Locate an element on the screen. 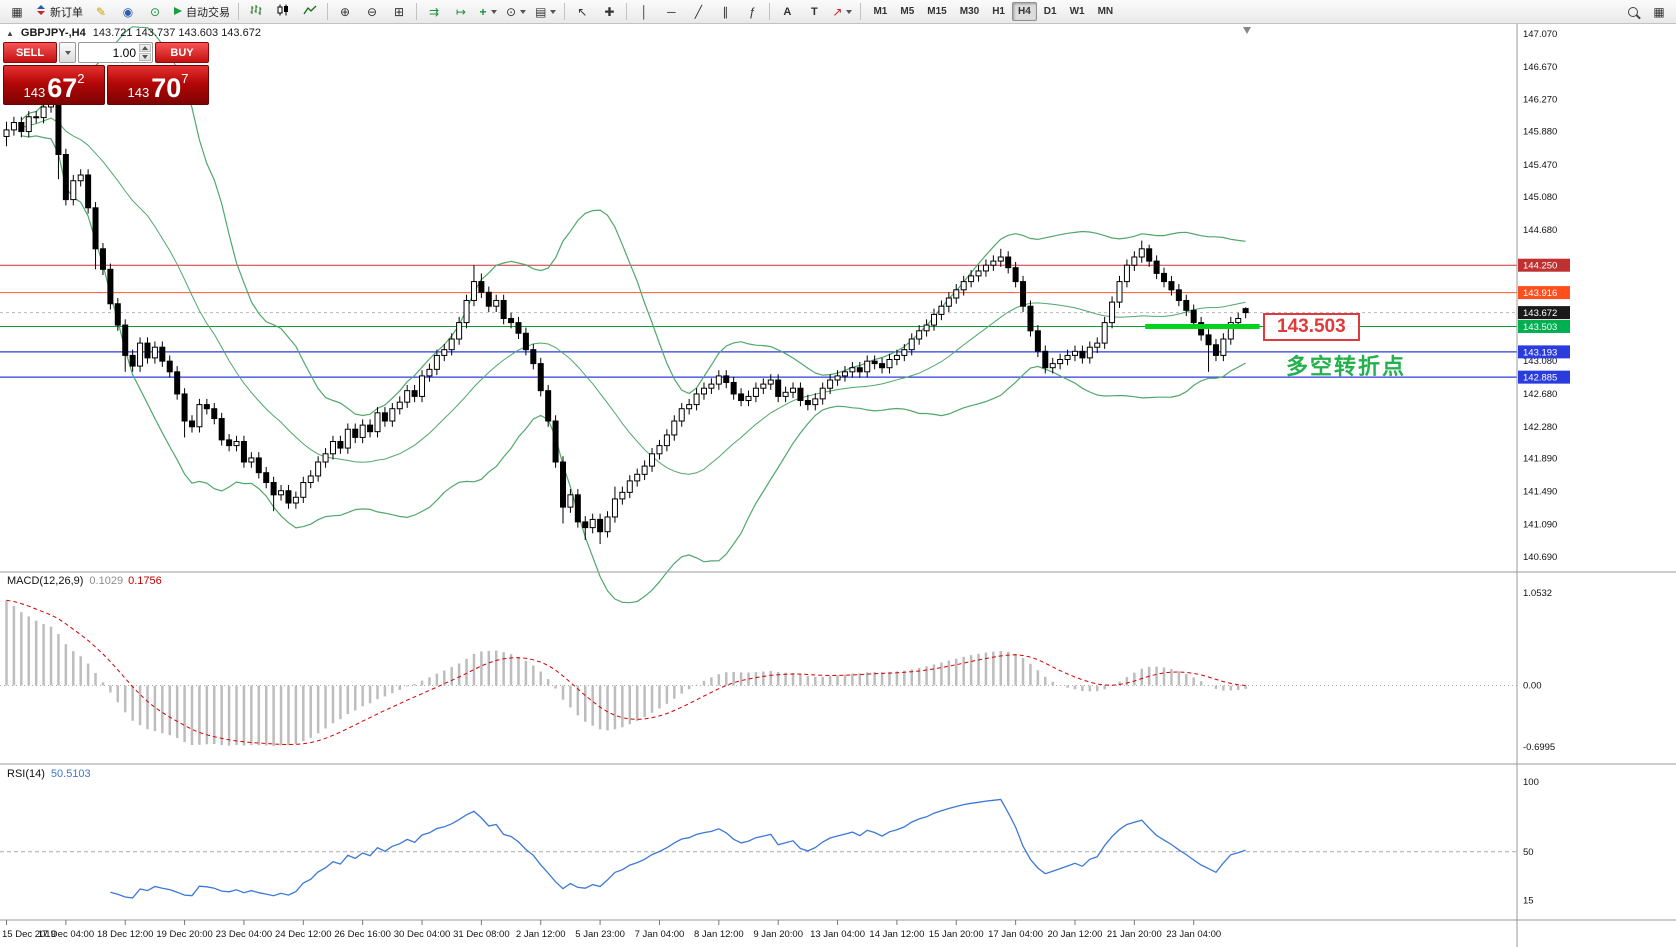 The image size is (1676, 947). svg-text: 142.885 is located at coordinates (1540, 378).